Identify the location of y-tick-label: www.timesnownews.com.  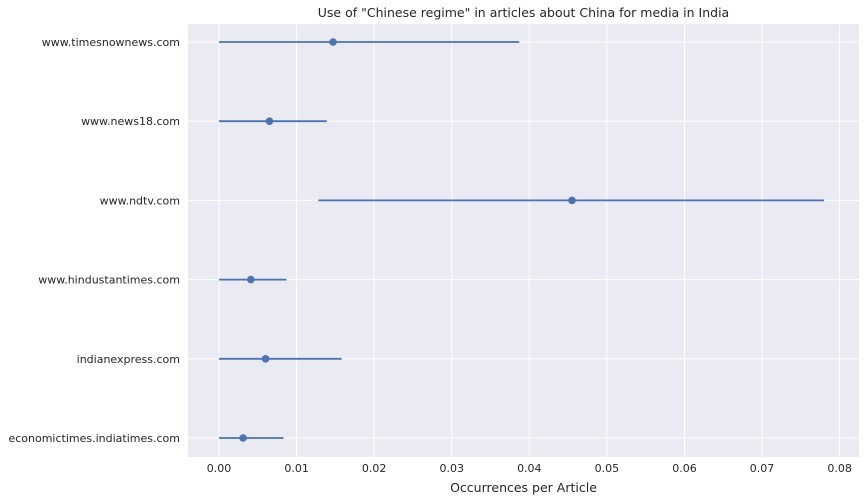
(111, 42).